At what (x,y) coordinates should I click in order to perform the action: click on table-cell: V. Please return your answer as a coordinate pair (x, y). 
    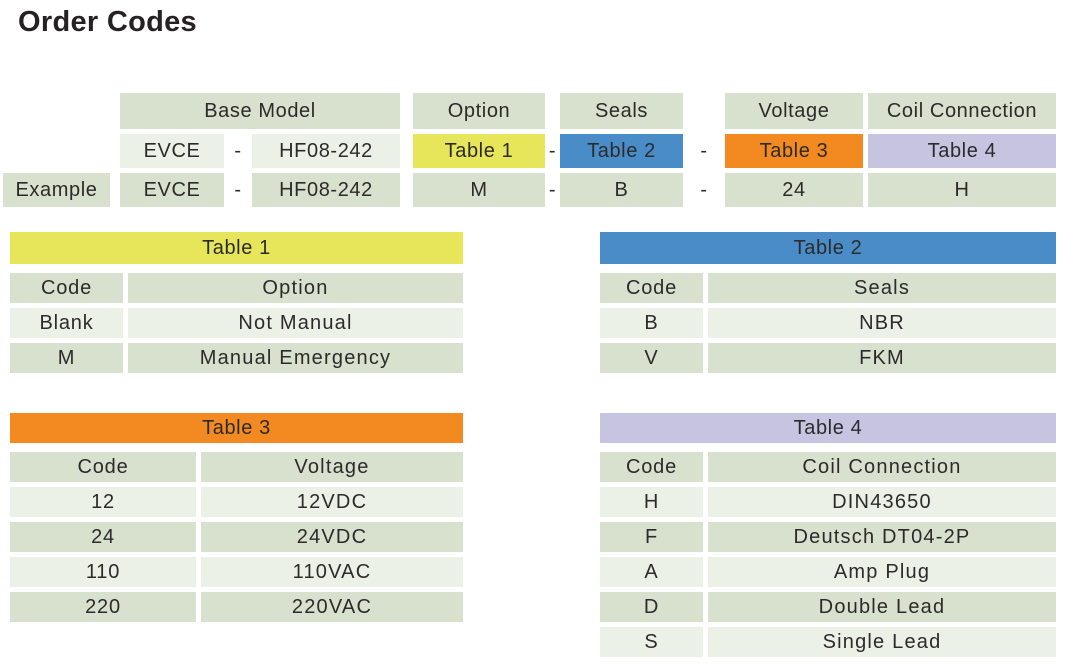
    Looking at the image, I should click on (651, 358).